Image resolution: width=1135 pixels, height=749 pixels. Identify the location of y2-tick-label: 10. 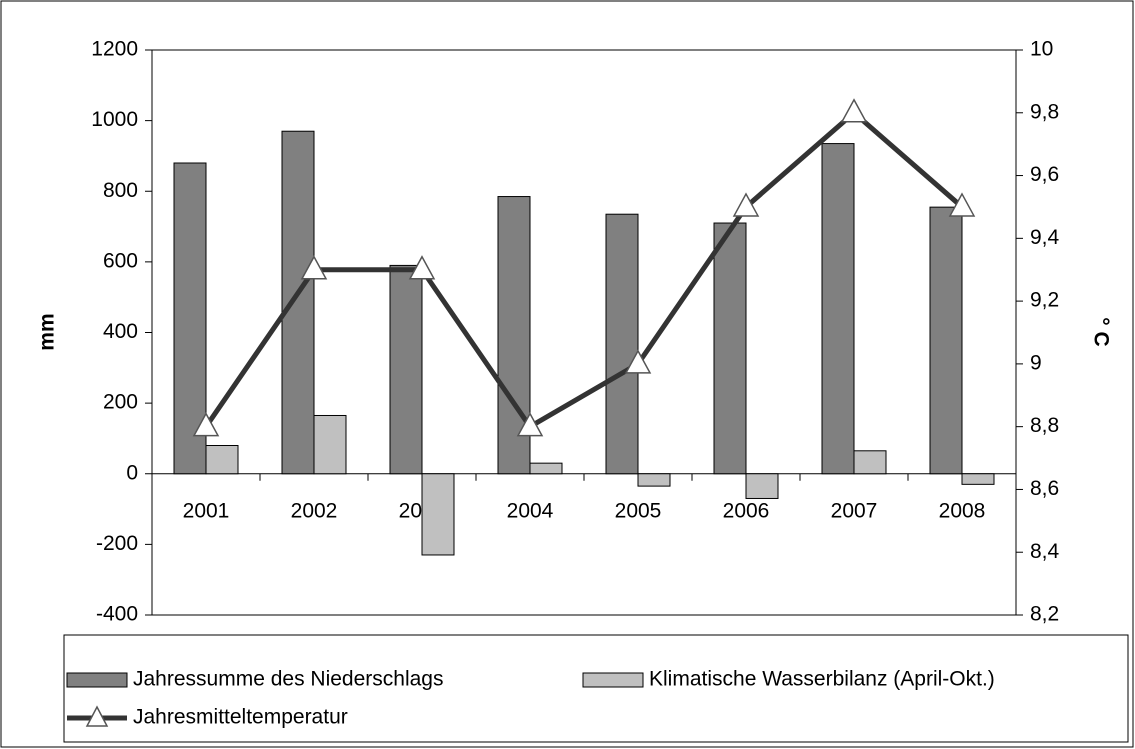
(1041, 49).